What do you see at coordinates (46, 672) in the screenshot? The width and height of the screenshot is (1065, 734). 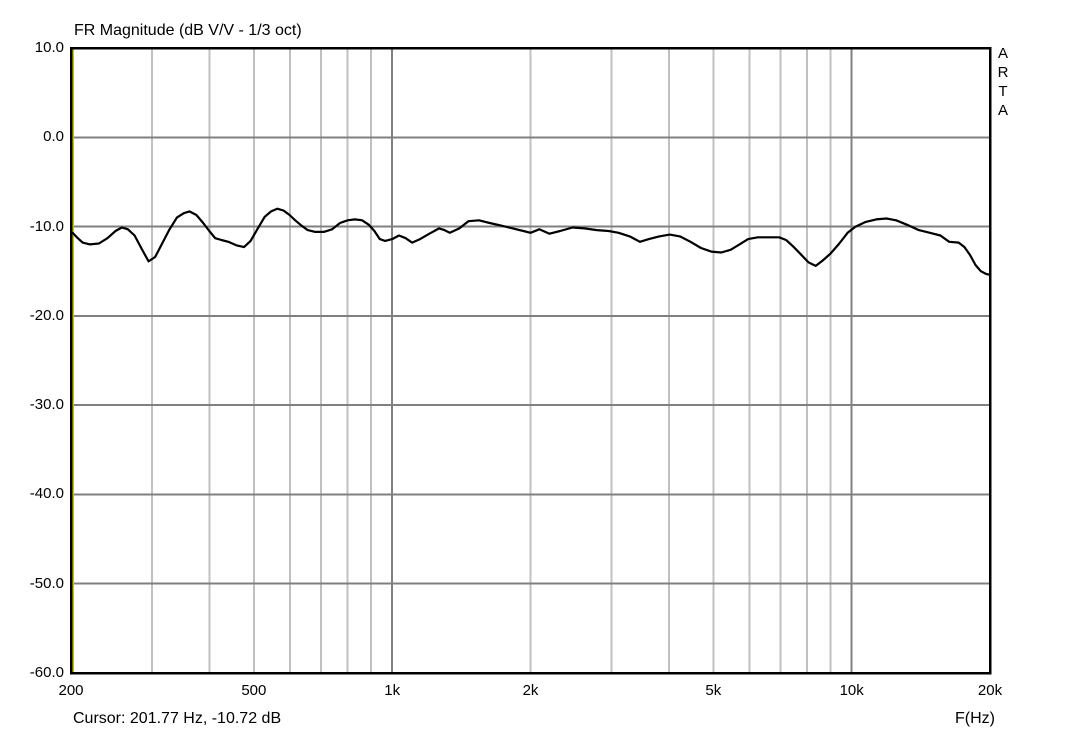 I see `y-tick-label: -60.0` at bounding box center [46, 672].